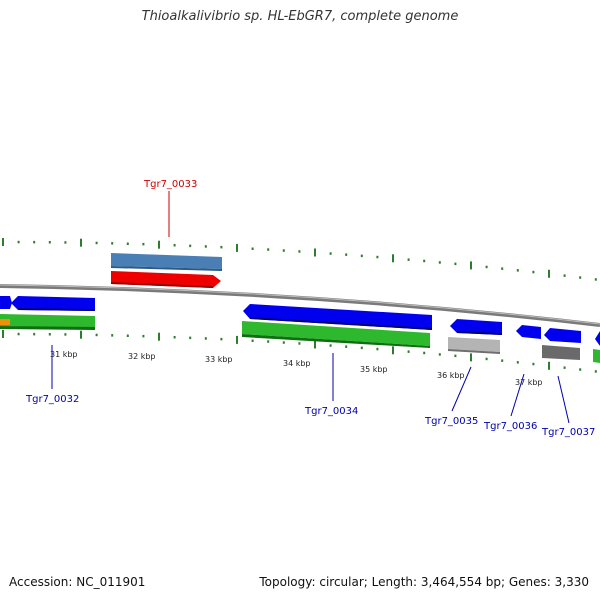 The height and width of the screenshot is (600, 600). I want to click on feature-green-block-right-edge, so click(596, 356).